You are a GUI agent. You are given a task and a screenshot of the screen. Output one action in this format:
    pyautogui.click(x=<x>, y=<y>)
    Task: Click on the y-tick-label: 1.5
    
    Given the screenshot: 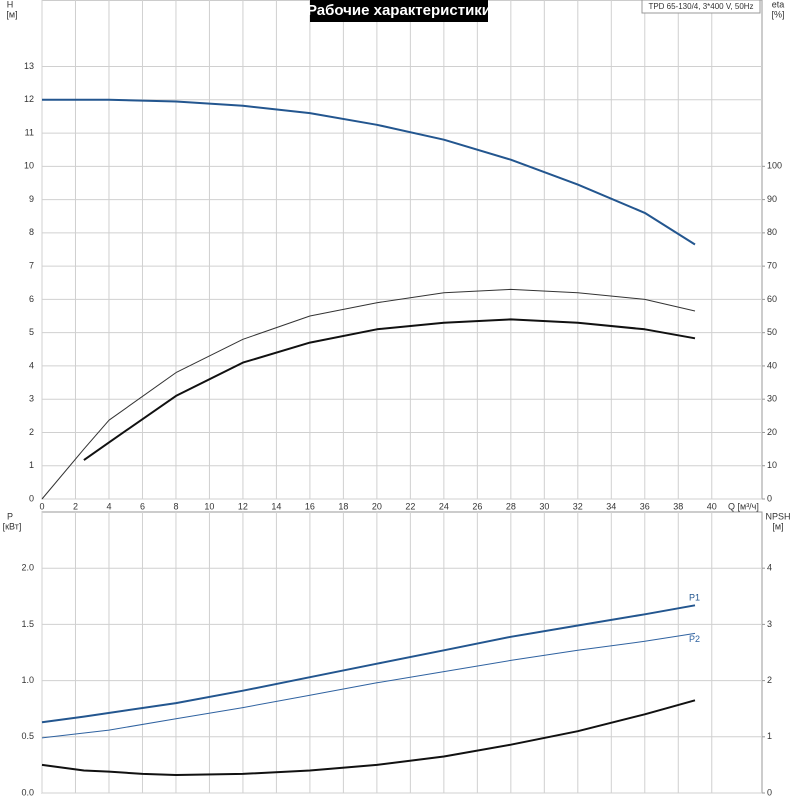 What is the action you would take?
    pyautogui.click(x=27, y=624)
    